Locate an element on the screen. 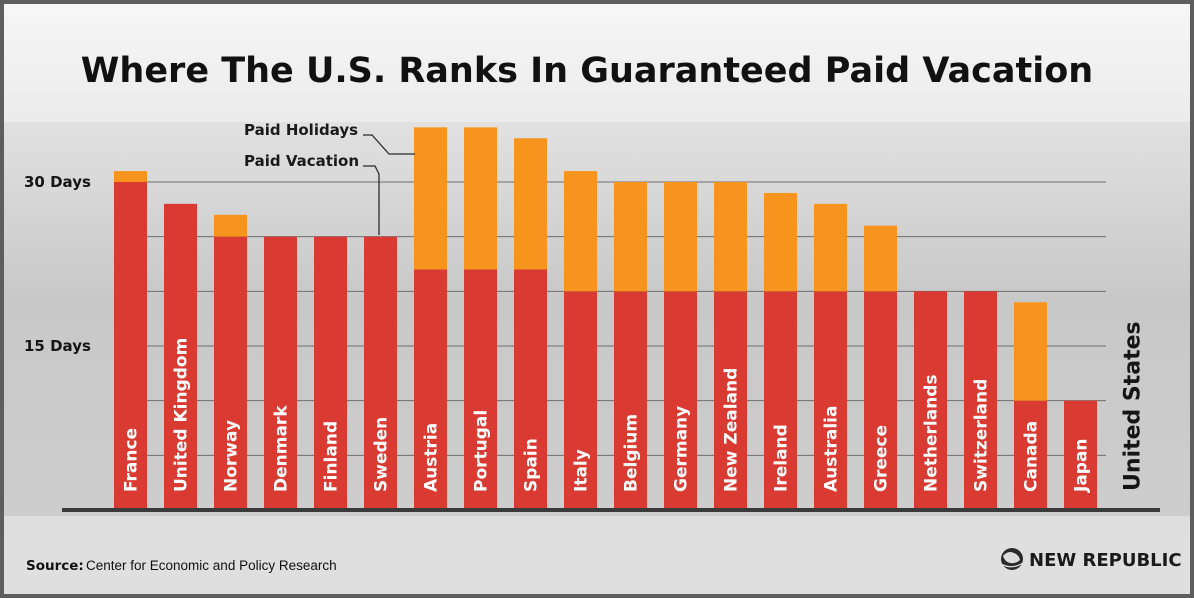 The height and width of the screenshot is (598, 1194). bar-holidays-ireland is located at coordinates (780, 242).